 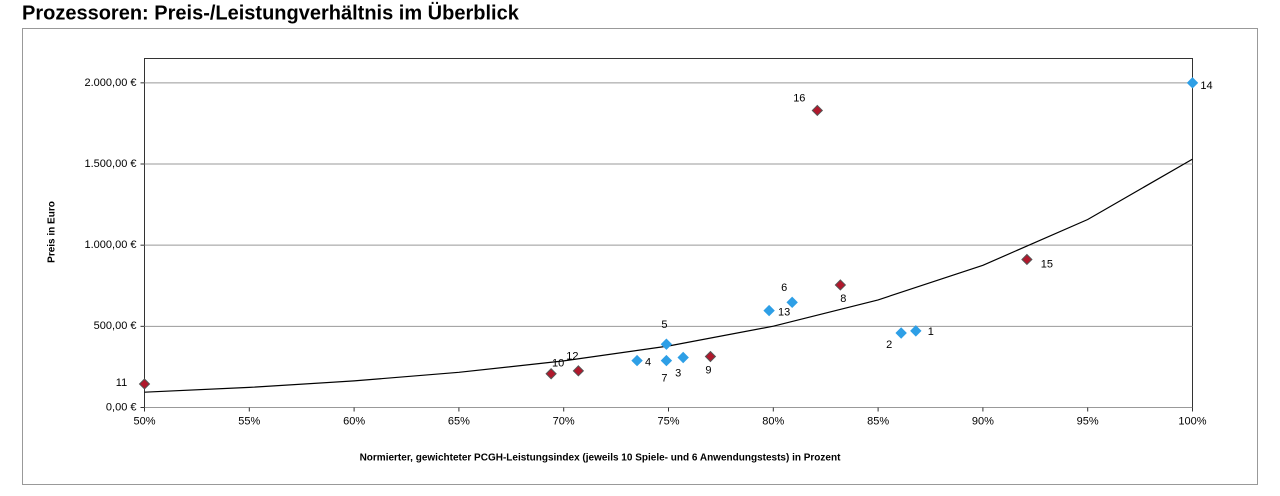 I want to click on point-label: 12, so click(x=572, y=357).